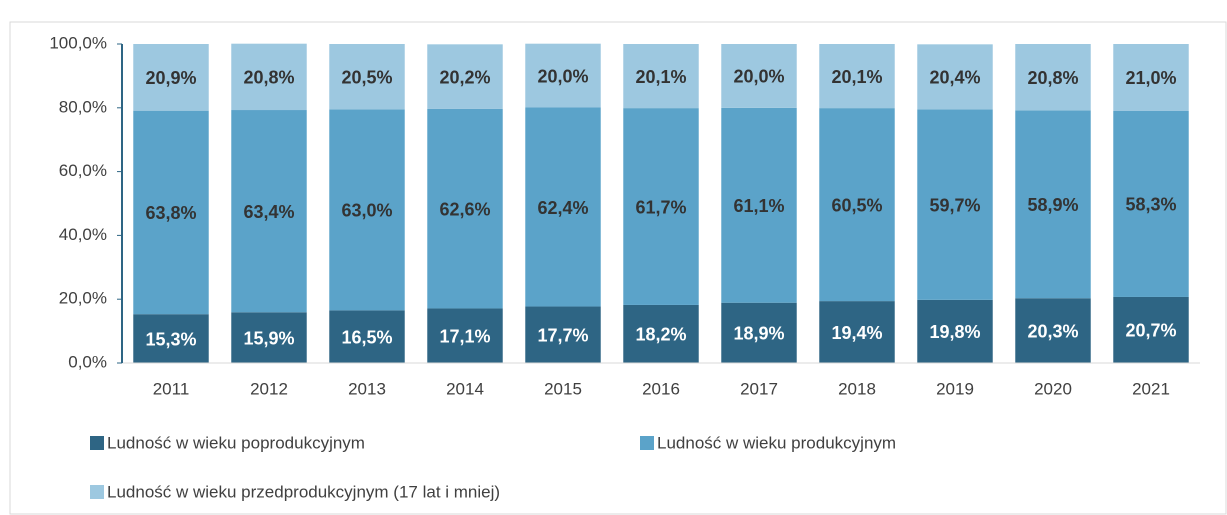 This screenshot has height=515, width=1227. I want to click on x-tick-label: 2018, so click(857, 388).